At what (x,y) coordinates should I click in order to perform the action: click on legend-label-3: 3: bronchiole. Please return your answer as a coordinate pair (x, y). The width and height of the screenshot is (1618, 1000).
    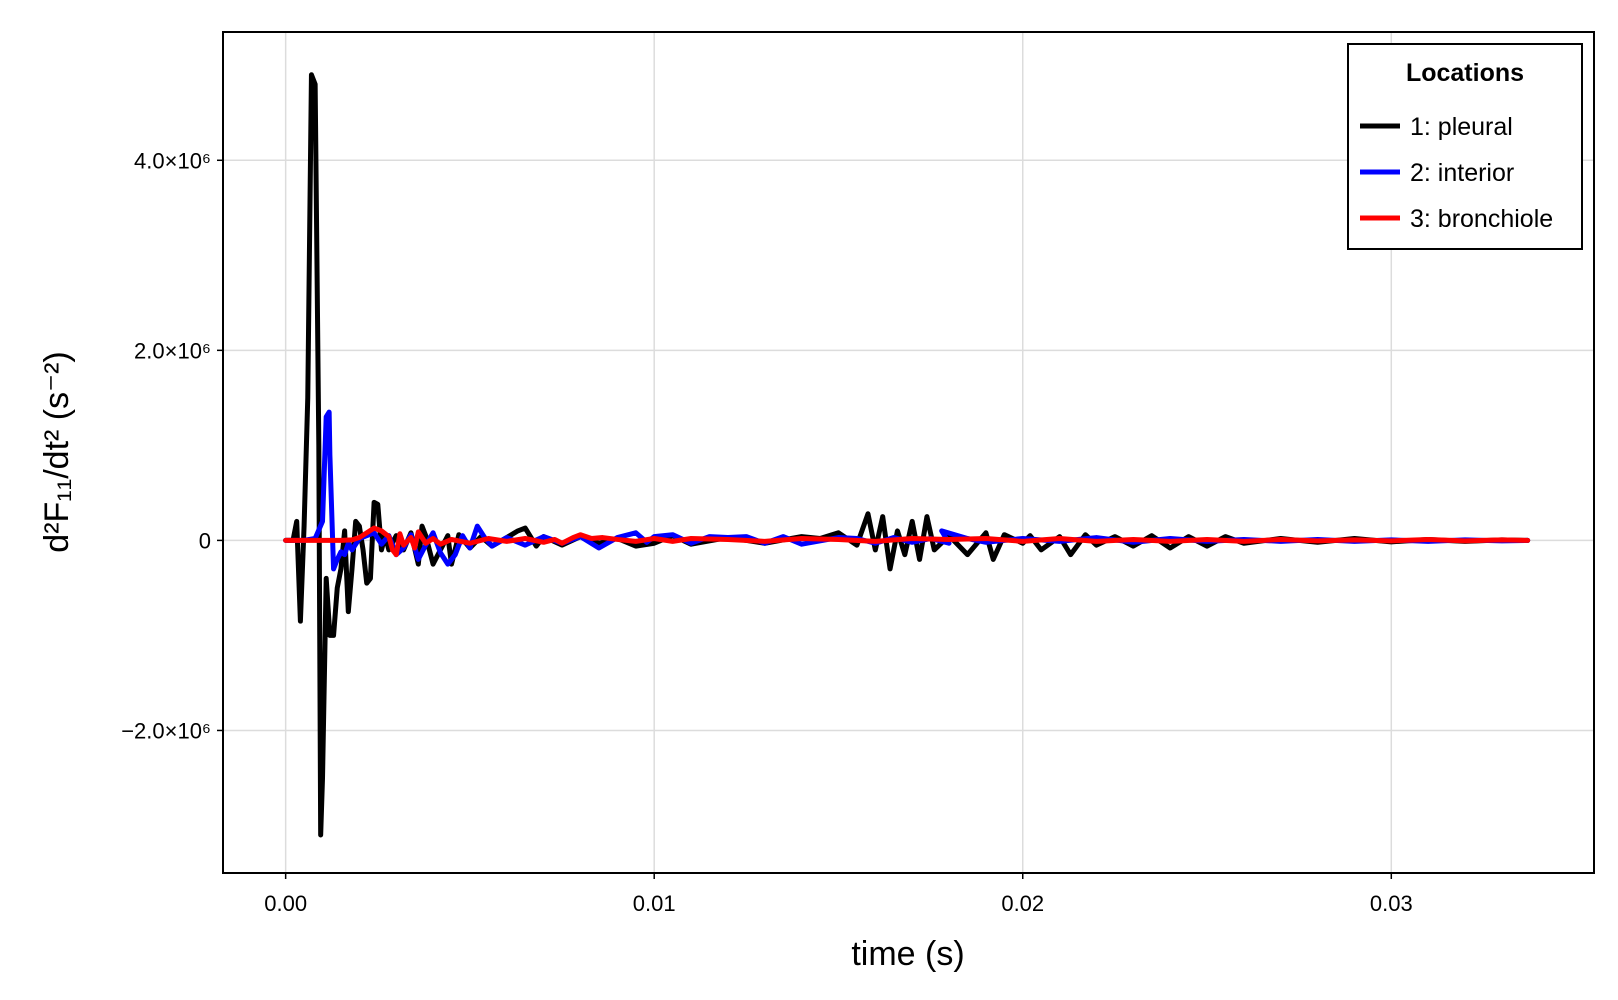
    Looking at the image, I should click on (1481, 219).